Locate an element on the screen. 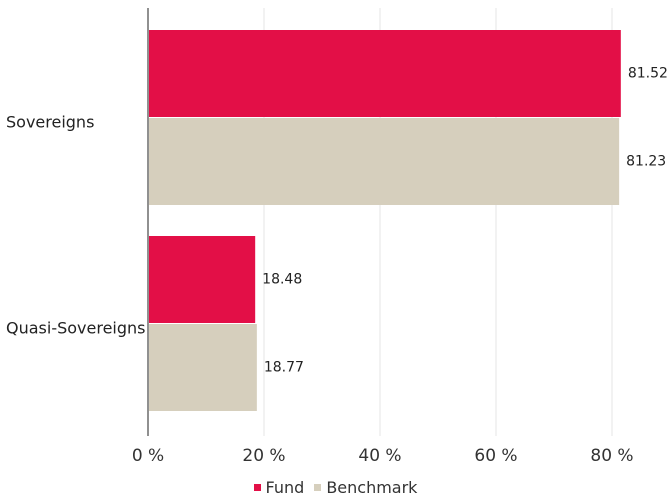  legend: Fund Benchmark is located at coordinates (335, 487).